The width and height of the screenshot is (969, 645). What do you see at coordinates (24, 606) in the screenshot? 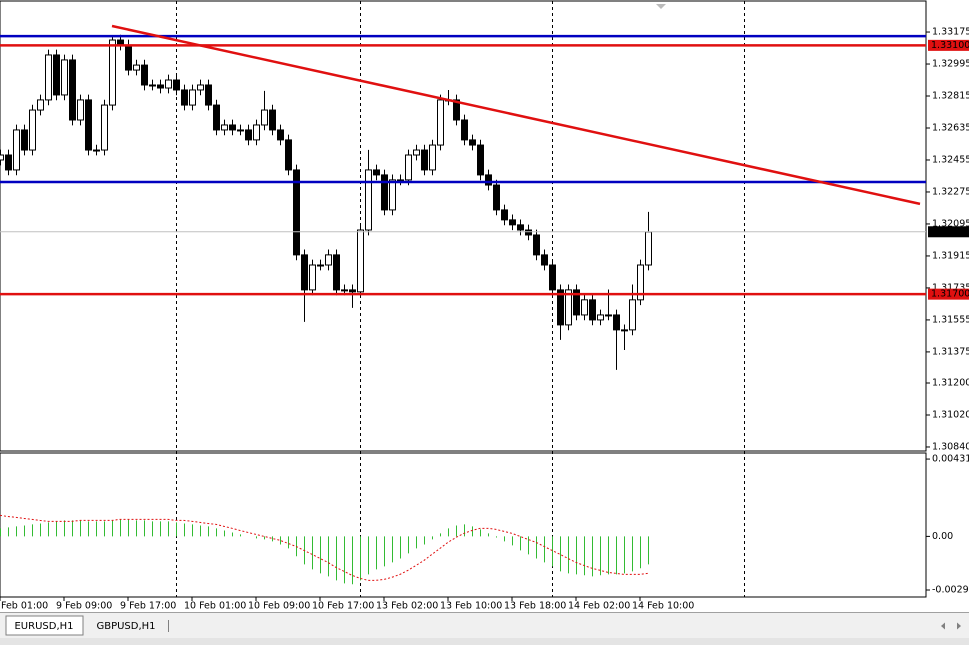
I see `x-tick-label: Feb 01:00` at bounding box center [24, 606].